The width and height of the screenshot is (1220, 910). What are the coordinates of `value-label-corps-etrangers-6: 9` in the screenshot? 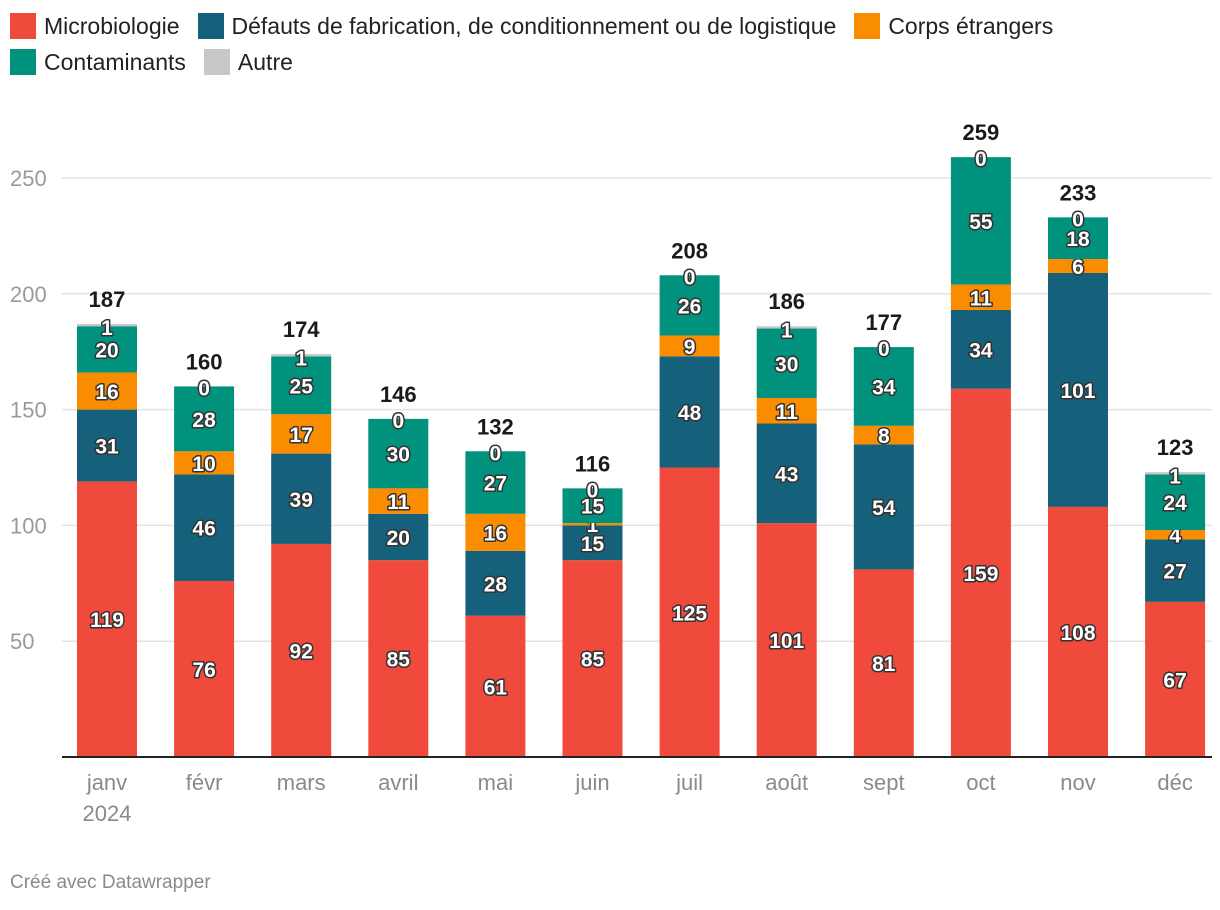 It's located at (690, 347).